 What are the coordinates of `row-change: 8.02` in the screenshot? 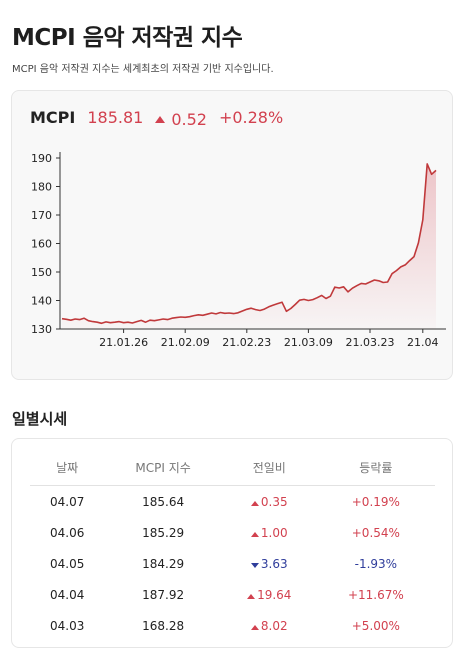 It's located at (269, 625).